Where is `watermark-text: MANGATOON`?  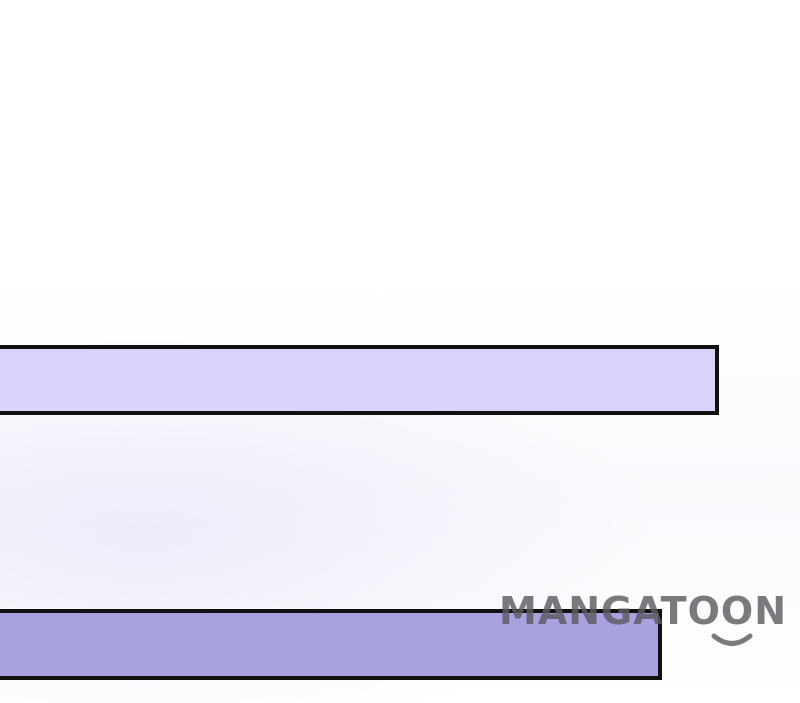 watermark-text: MANGATOON is located at coordinates (643, 611).